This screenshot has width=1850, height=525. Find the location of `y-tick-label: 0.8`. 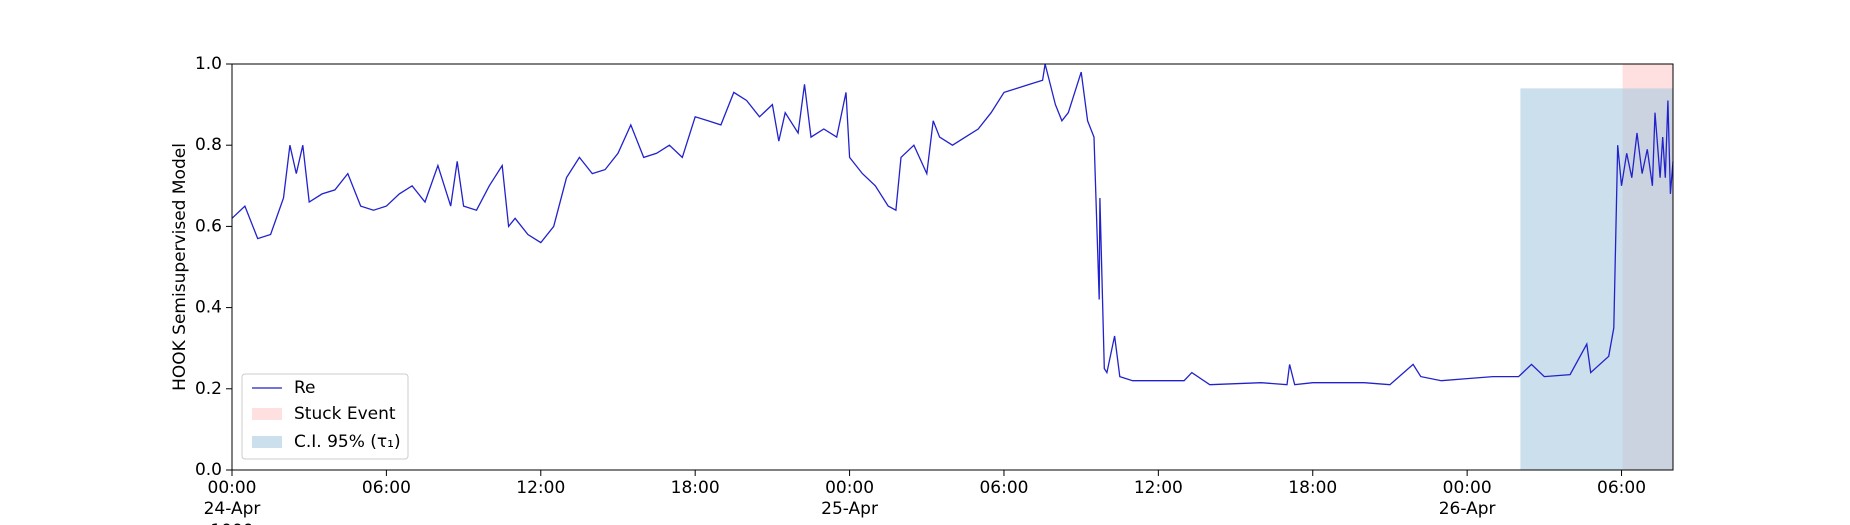

y-tick-label: 0.8 is located at coordinates (208, 145).